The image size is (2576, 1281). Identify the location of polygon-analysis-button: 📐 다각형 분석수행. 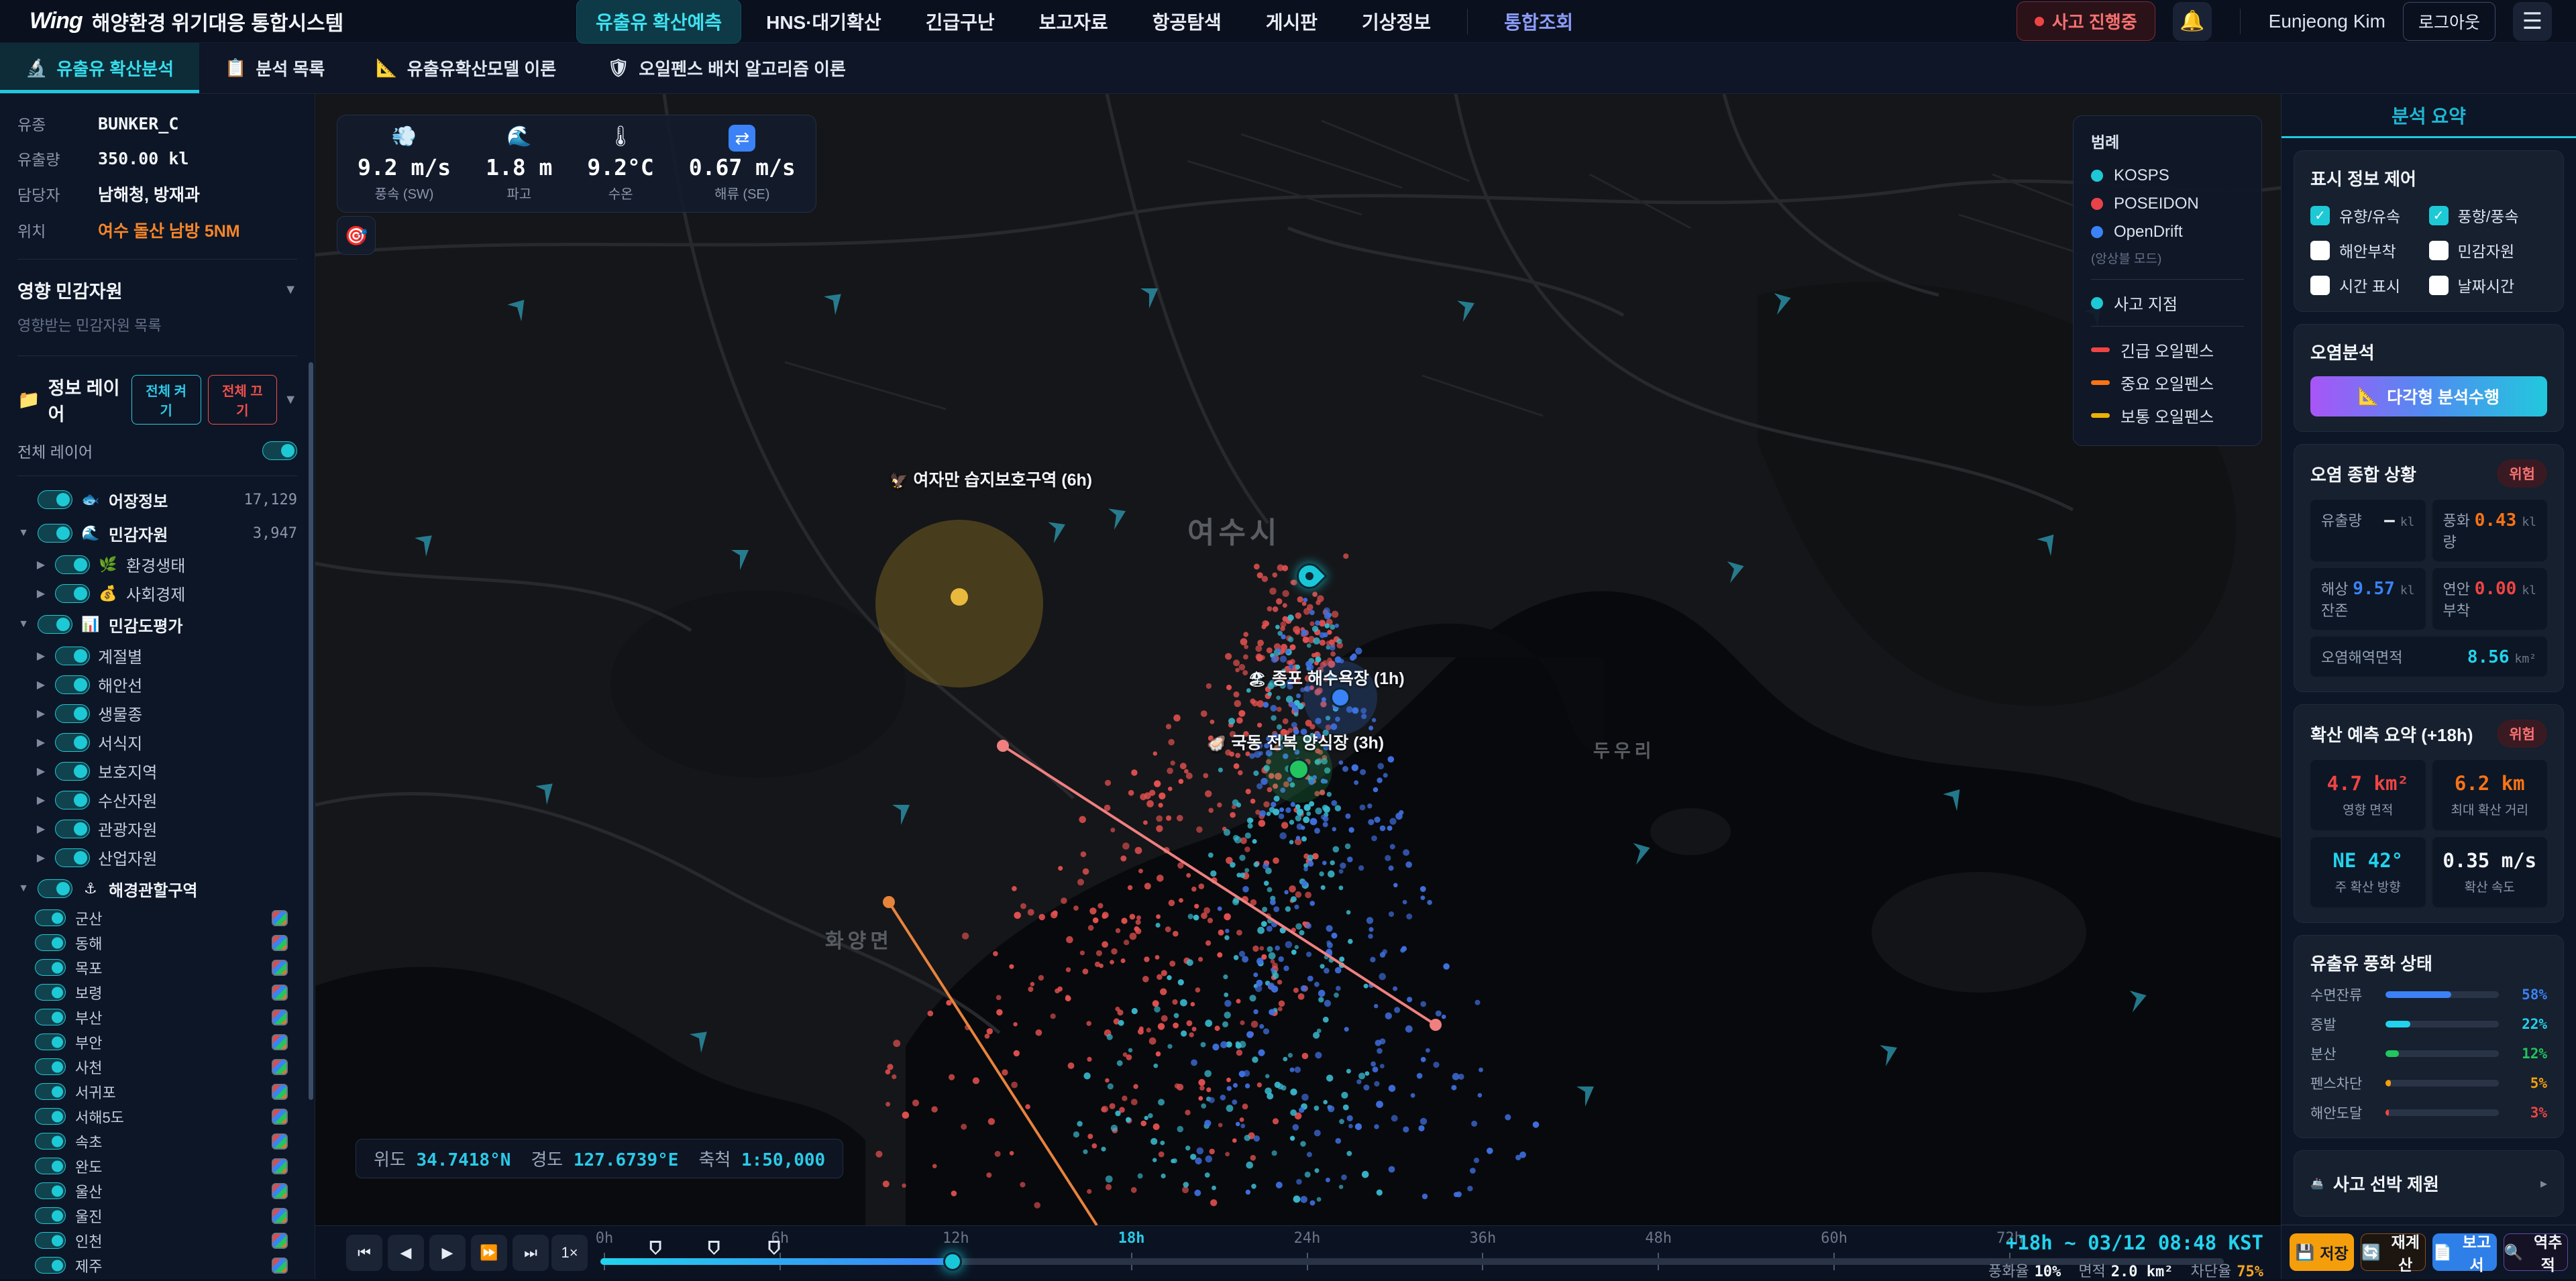
(2428, 396).